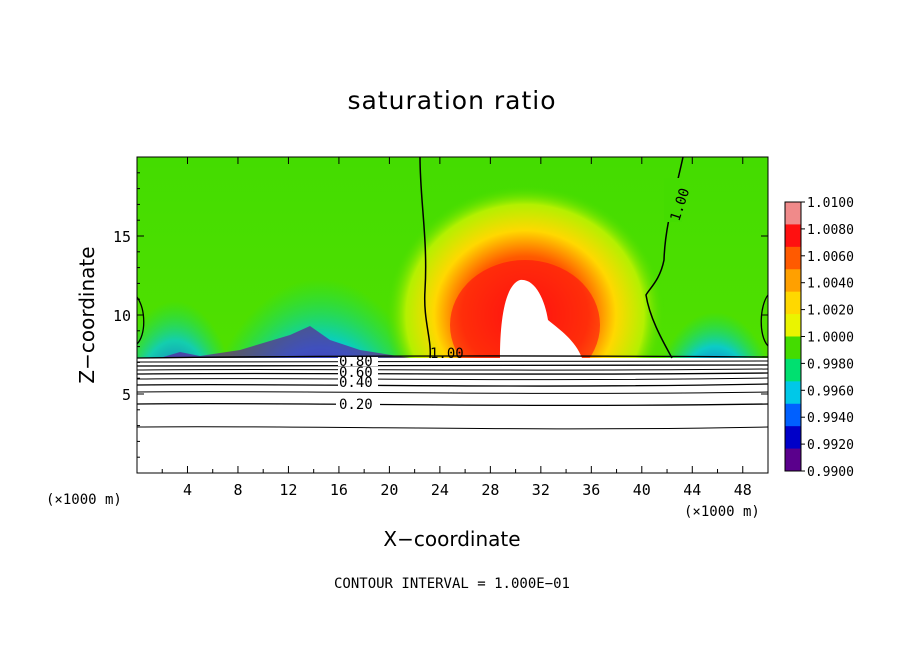  What do you see at coordinates (830, 418) in the screenshot?
I see `colorbar-label: 0.9940` at bounding box center [830, 418].